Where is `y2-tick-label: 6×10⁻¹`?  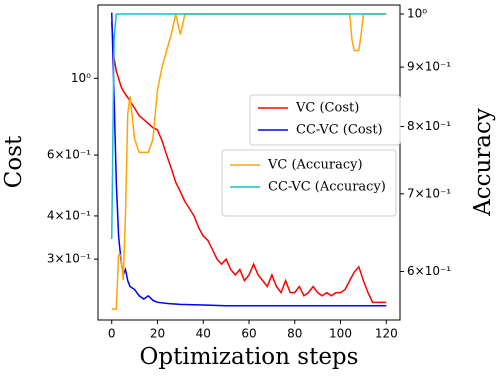 y2-tick-label: 6×10⁻¹ is located at coordinates (429, 271).